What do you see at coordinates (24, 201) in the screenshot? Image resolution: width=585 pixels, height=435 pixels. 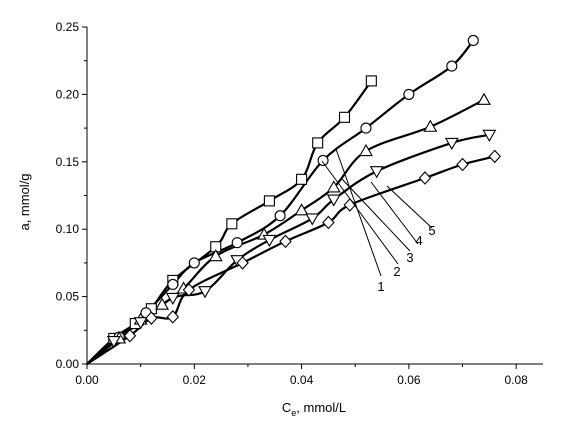 I see `y-axis-title: a, mmol/g` at bounding box center [24, 201].